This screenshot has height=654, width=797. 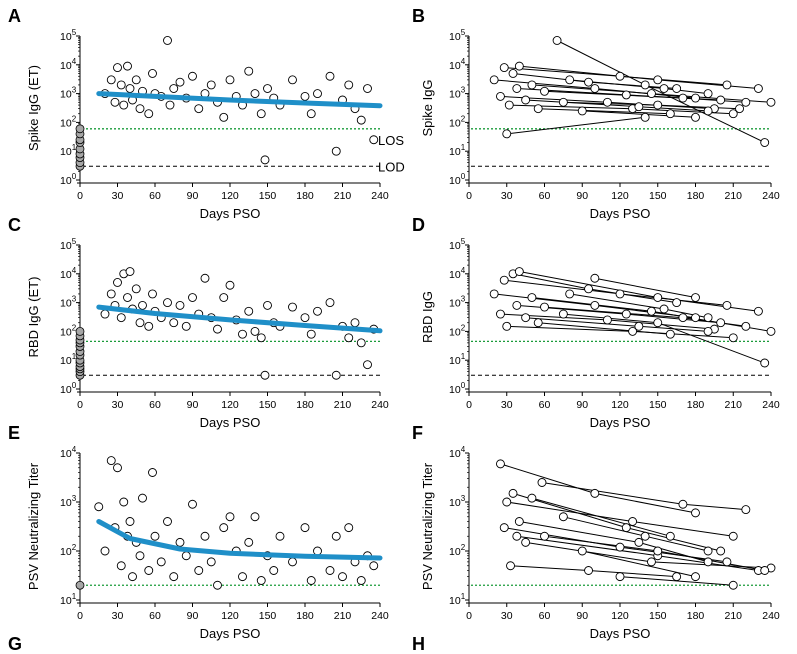 I want to click on y-tick-label-D: 10⁰, so click(x=457, y=388).